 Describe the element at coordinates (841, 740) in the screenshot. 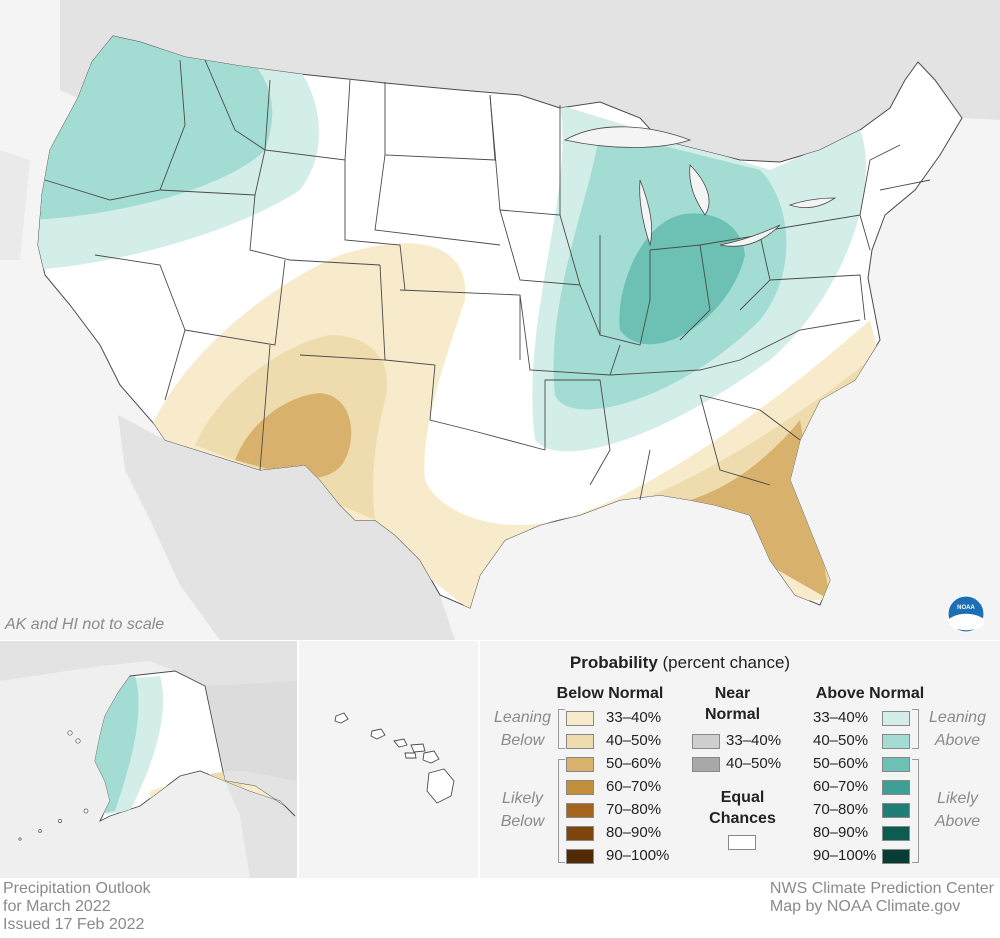

I see `above-normal-item-label: 40–50%` at that location.